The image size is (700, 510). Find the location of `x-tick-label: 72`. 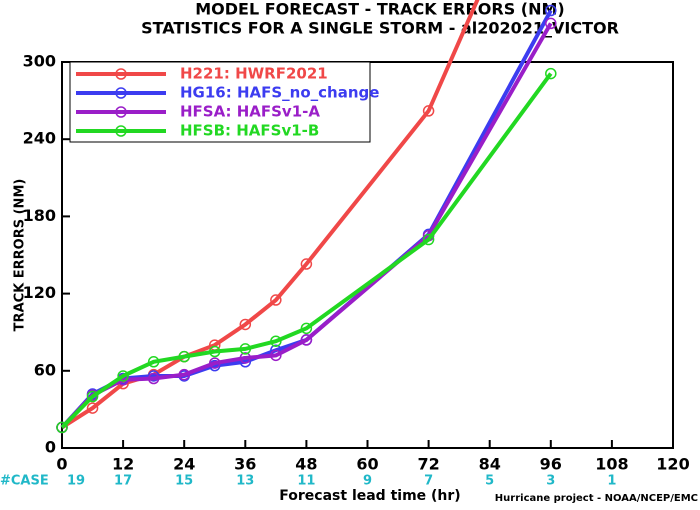

x-tick-label: 72 is located at coordinates (428, 464).